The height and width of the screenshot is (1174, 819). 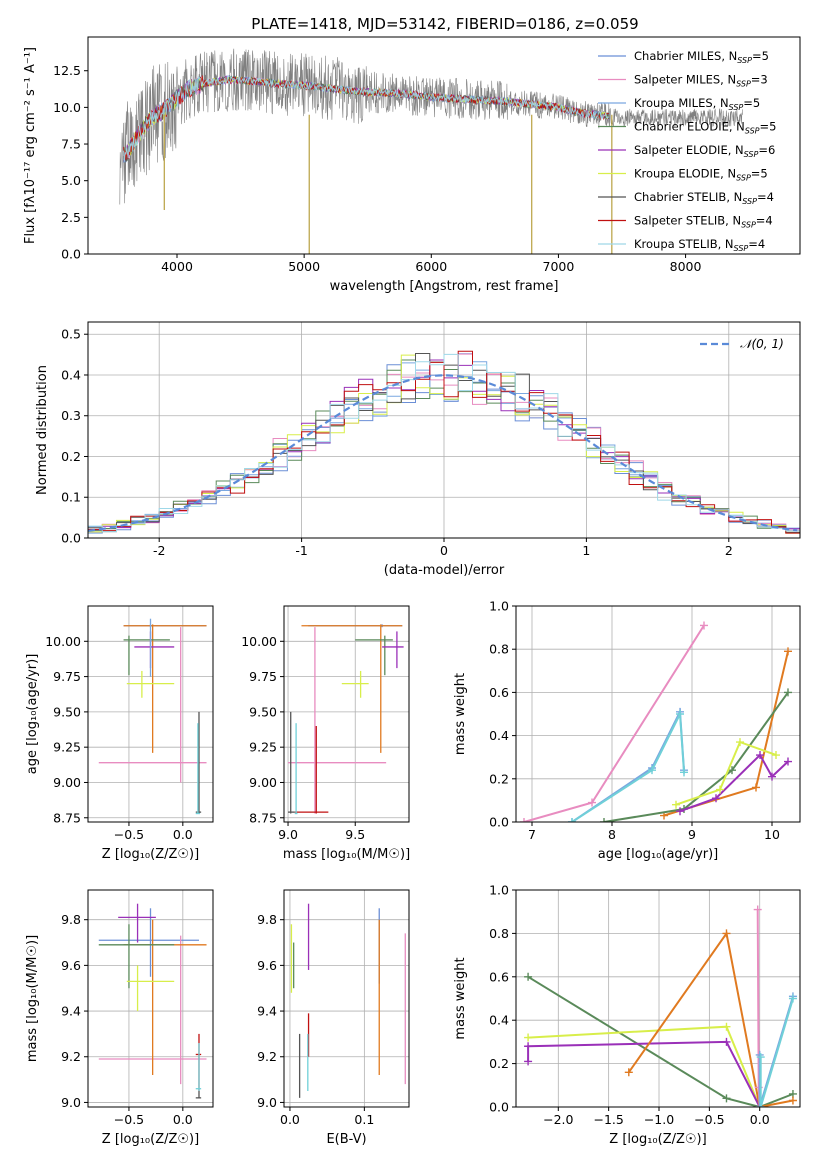 I want to click on x-tick-label: −2.0, so click(x=558, y=1119).